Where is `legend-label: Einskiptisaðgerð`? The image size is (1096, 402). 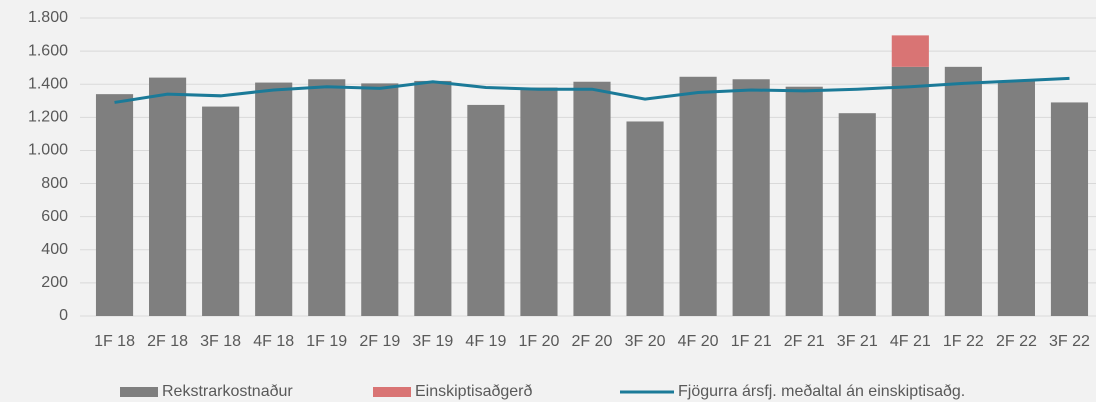
legend-label: Einskiptisaðgerð is located at coordinates (474, 391).